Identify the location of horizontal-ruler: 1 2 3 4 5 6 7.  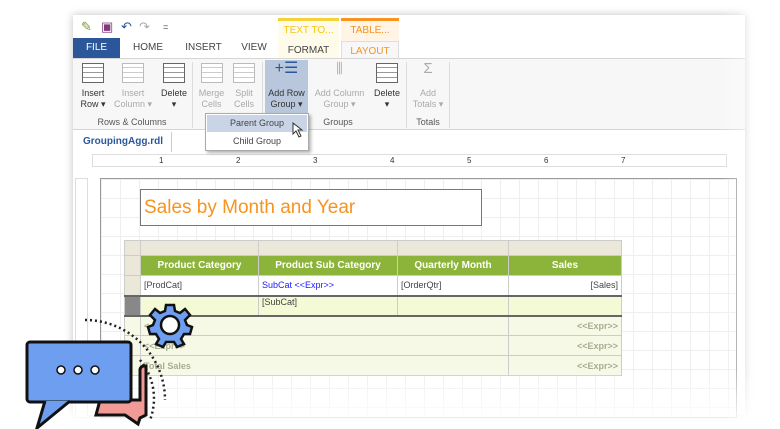
(409, 160).